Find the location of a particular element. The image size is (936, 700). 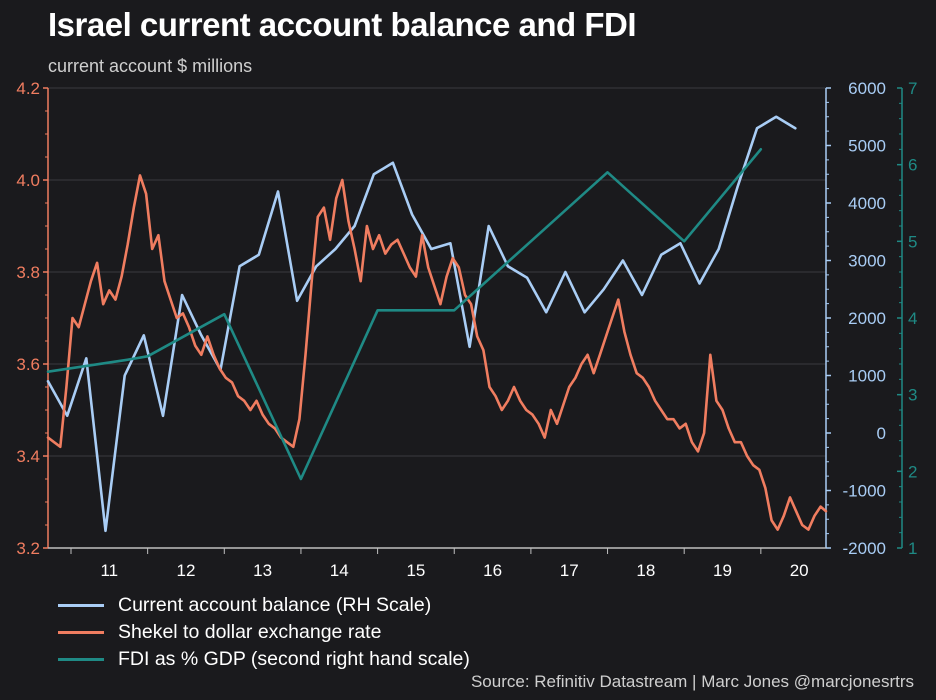

x-tick-label: 14 is located at coordinates (339, 570).